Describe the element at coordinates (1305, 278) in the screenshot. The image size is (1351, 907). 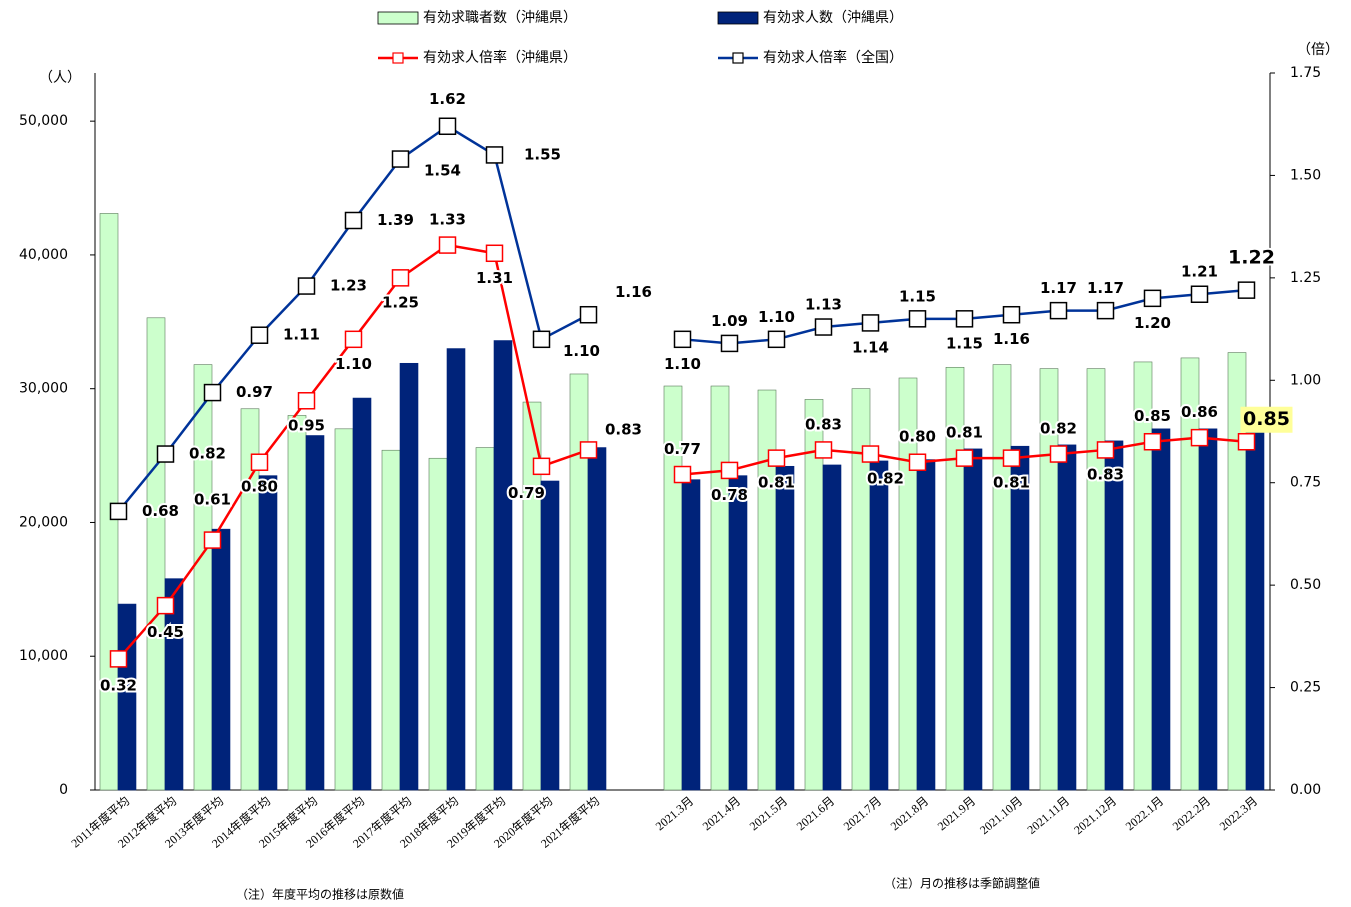
I see `y2-tick-label: 1.25` at that location.